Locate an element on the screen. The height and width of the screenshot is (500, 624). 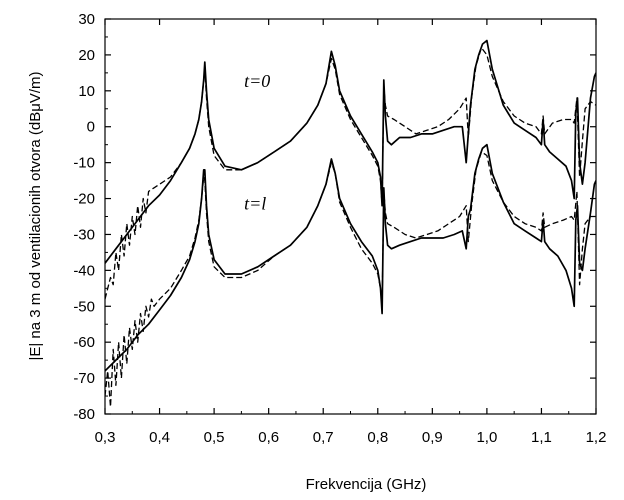
x-tick-label: 0,4 is located at coordinates (159, 437).